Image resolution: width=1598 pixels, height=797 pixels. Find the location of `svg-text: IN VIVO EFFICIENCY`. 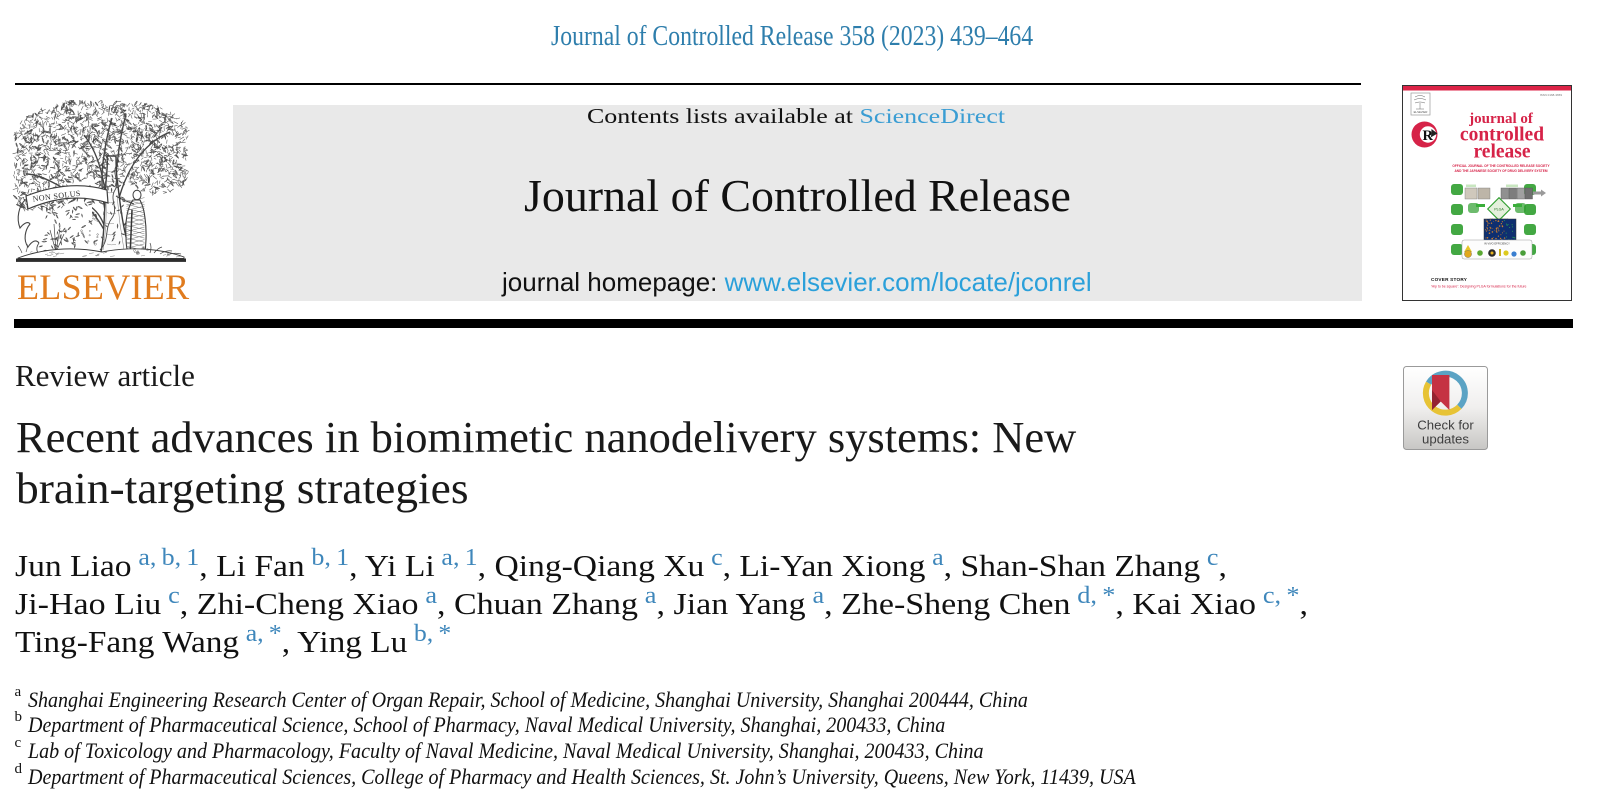

svg-text: IN VIVO EFFICIENCY is located at coordinates (1497, 244).